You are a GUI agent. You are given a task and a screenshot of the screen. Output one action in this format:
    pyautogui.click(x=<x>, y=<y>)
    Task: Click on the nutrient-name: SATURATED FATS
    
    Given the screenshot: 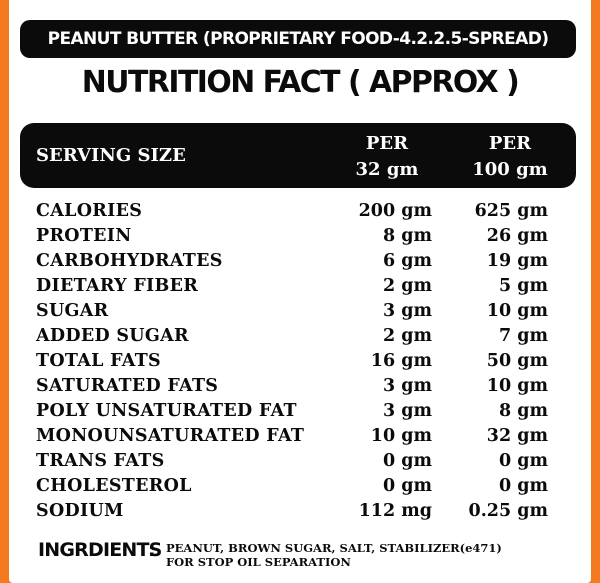 What is the action you would take?
    pyautogui.click(x=127, y=386)
    